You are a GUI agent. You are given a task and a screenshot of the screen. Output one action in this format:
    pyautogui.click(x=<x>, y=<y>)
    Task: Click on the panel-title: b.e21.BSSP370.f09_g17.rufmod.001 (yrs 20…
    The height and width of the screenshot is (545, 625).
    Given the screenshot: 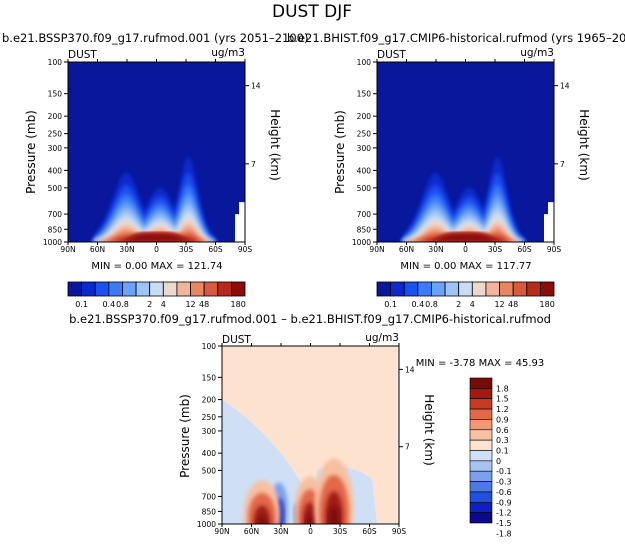 What is the action you would take?
    pyautogui.click(x=155, y=38)
    